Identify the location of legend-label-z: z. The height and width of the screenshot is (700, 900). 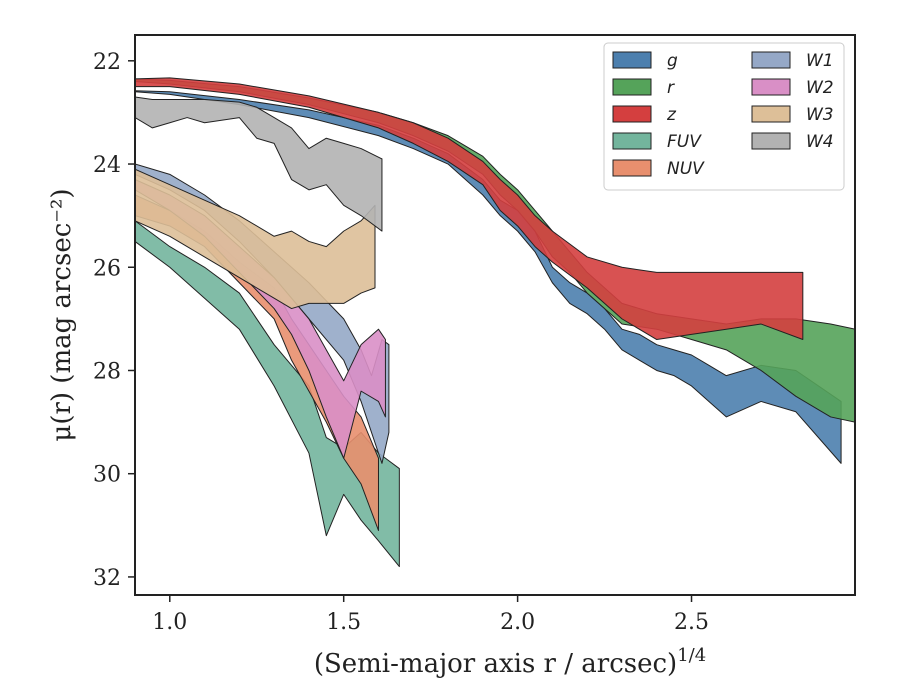
(671, 115).